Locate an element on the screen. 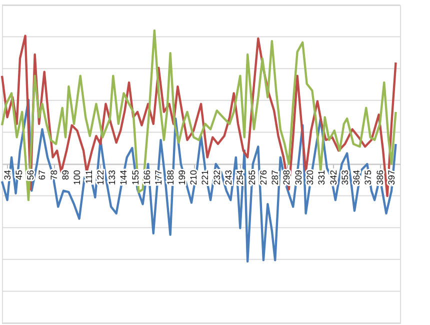 This screenshot has width=430, height=325. x-tick-label: 331 is located at coordinates (321, 178).